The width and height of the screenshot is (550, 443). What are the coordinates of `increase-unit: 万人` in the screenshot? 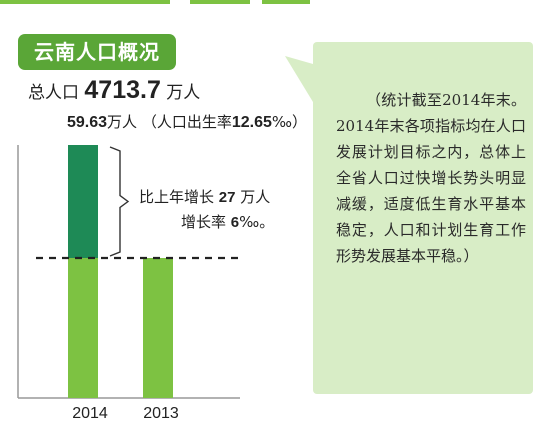 It's located at (255, 197).